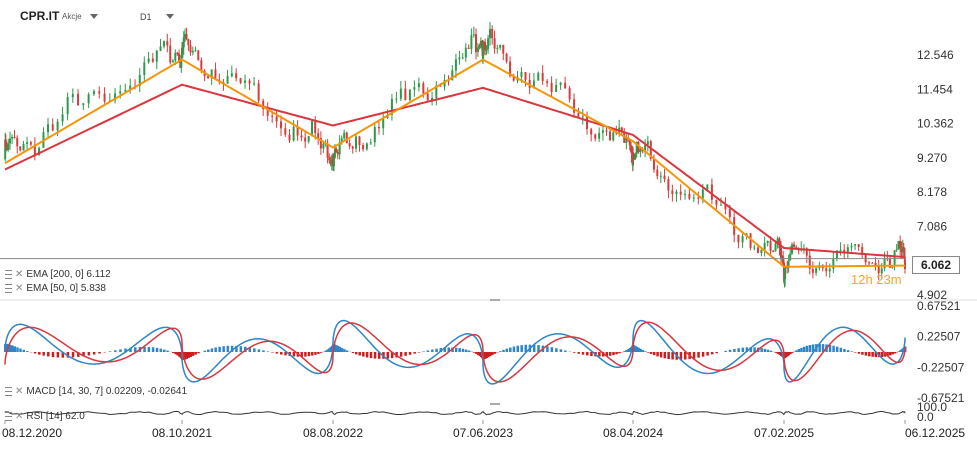 The width and height of the screenshot is (977, 449). What do you see at coordinates (146, 17) in the screenshot?
I see `timeframe-selector: D1` at bounding box center [146, 17].